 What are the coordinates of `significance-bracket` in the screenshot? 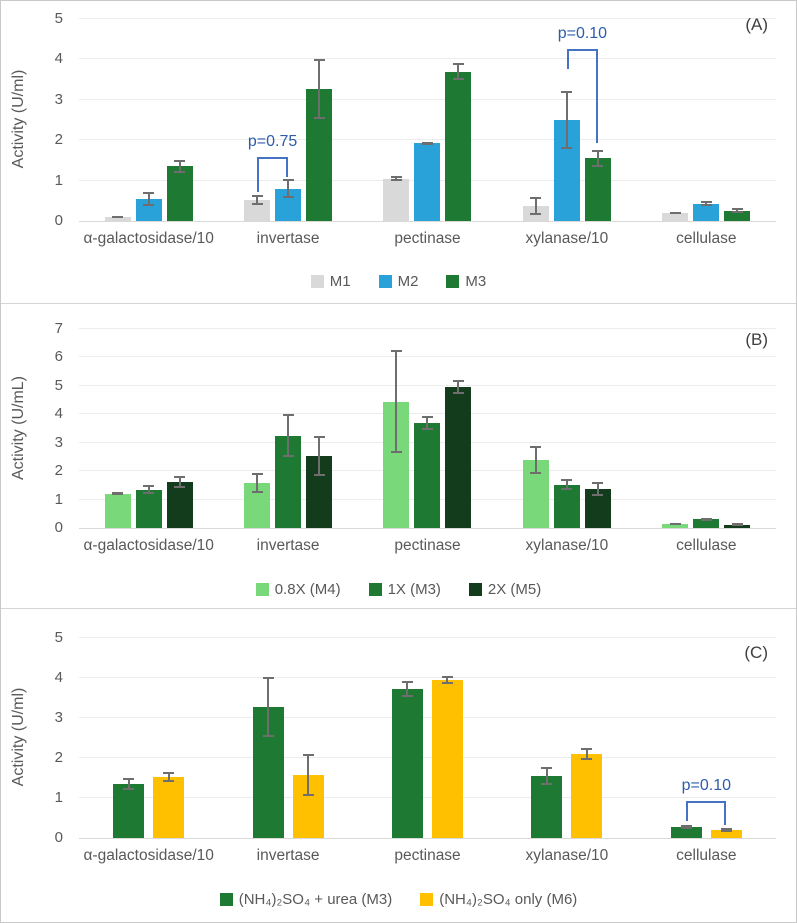 It's located at (273, 175).